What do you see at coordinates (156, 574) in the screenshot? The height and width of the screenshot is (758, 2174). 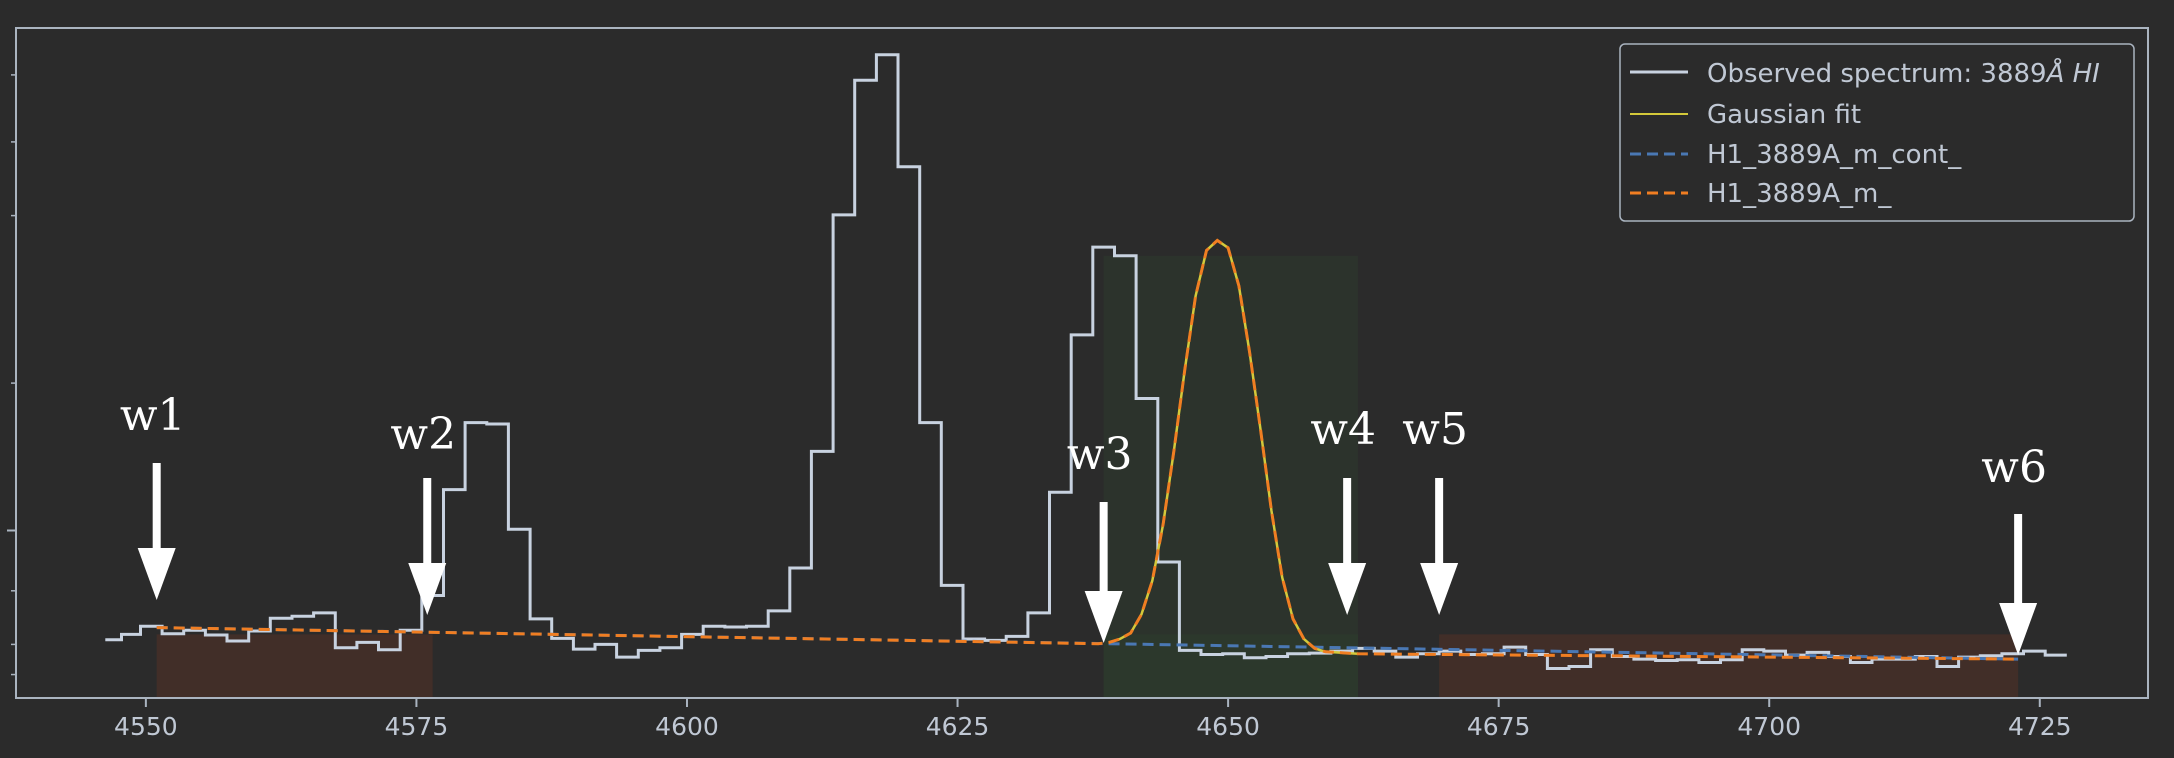 I see `window-arrow-head-w1` at bounding box center [156, 574].